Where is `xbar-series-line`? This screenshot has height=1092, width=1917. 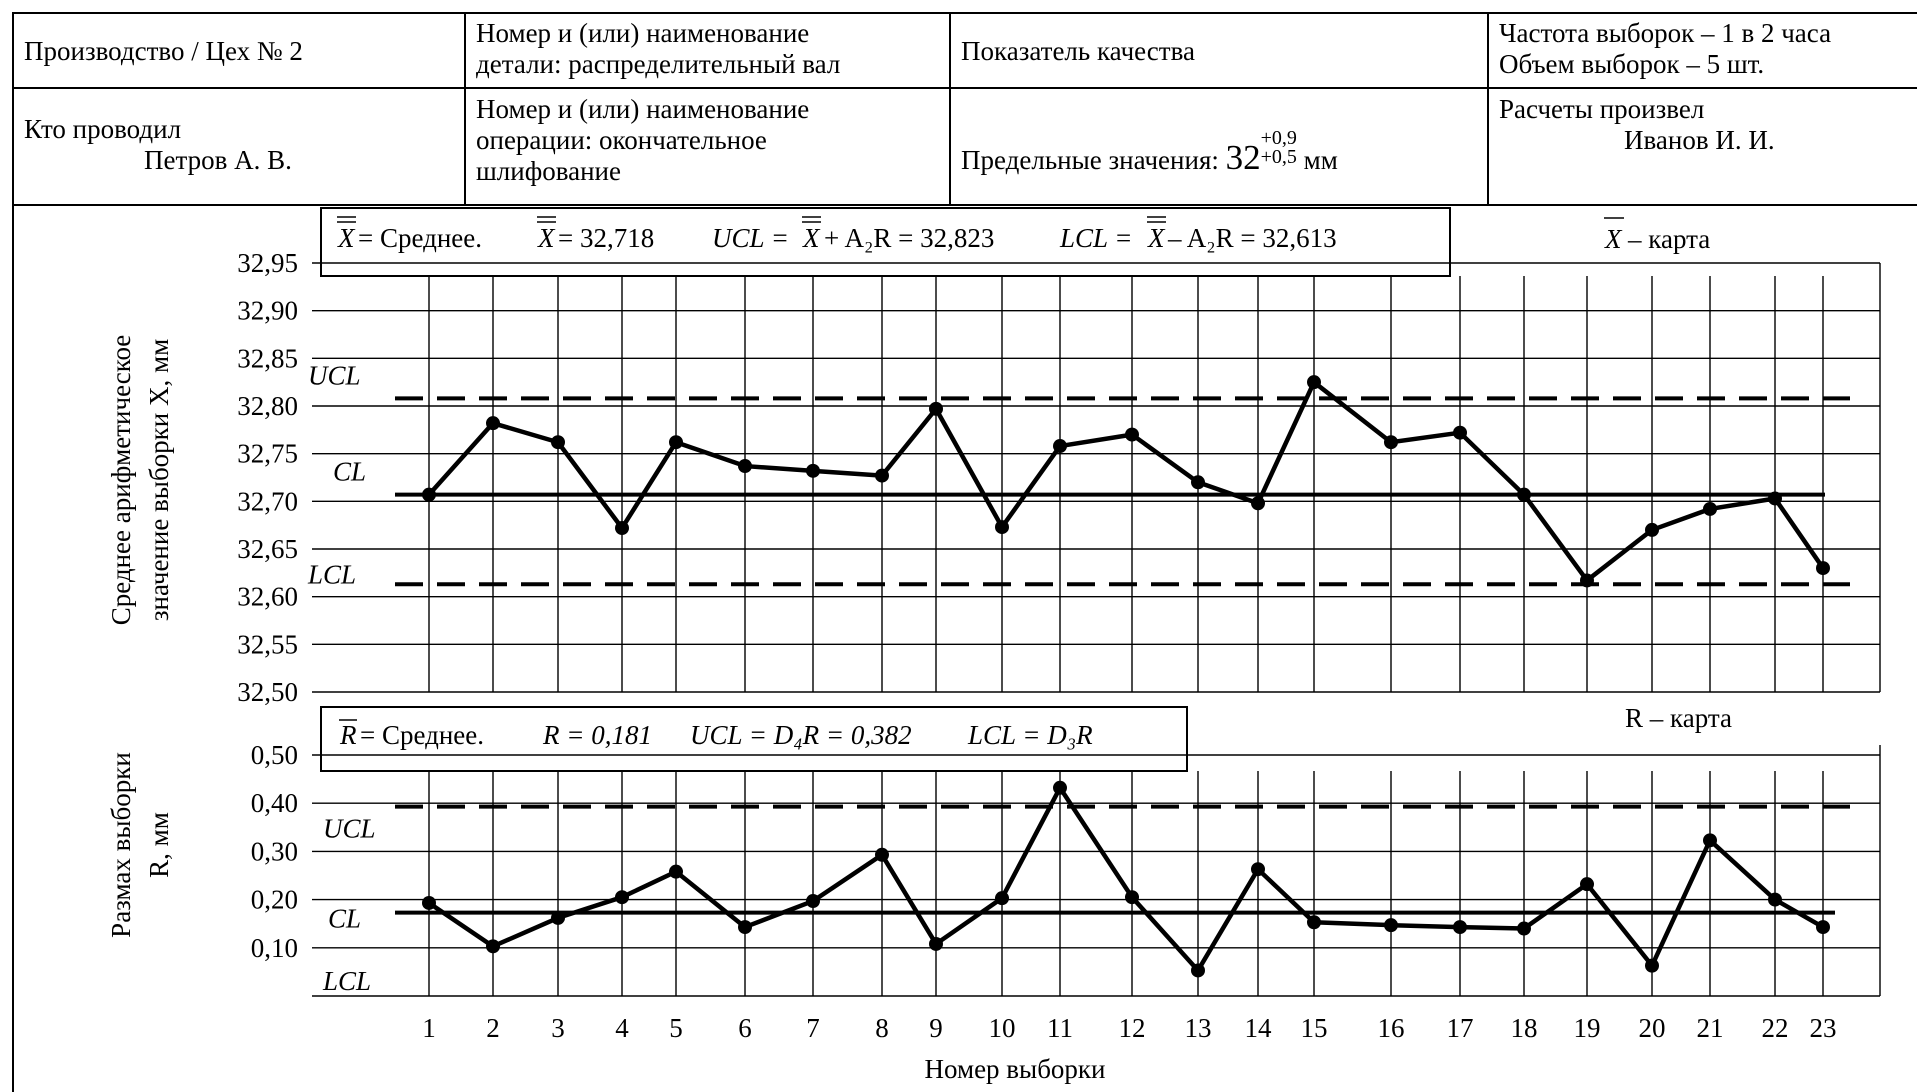
xbar-series-line is located at coordinates (1126, 481).